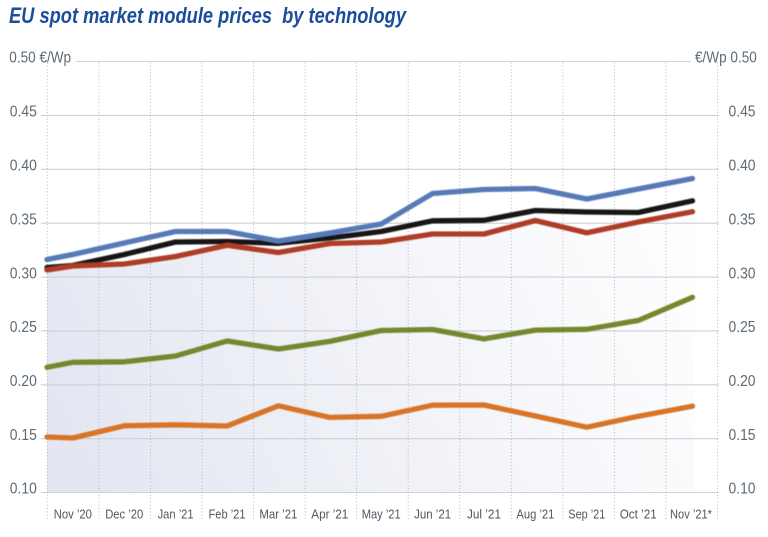  Describe the element at coordinates (535, 514) in the screenshot. I see `svg-text: Aug ’21` at that location.